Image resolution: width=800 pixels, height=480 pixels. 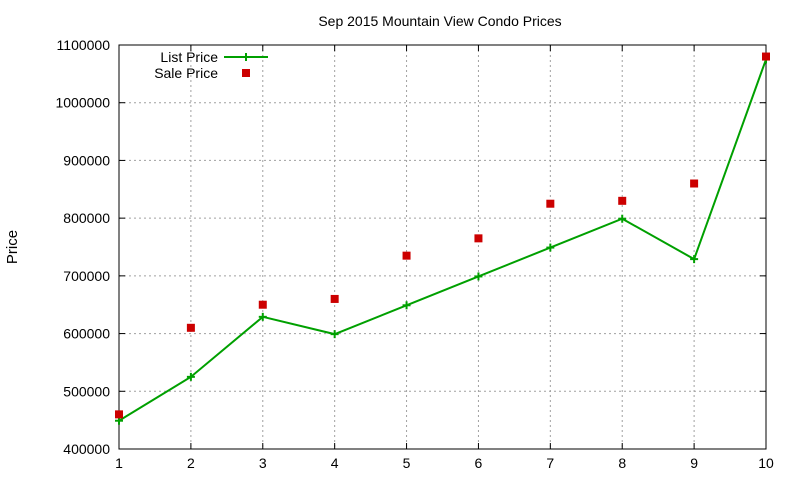 I want to click on y-tick-label: 1100000, so click(x=84, y=45).